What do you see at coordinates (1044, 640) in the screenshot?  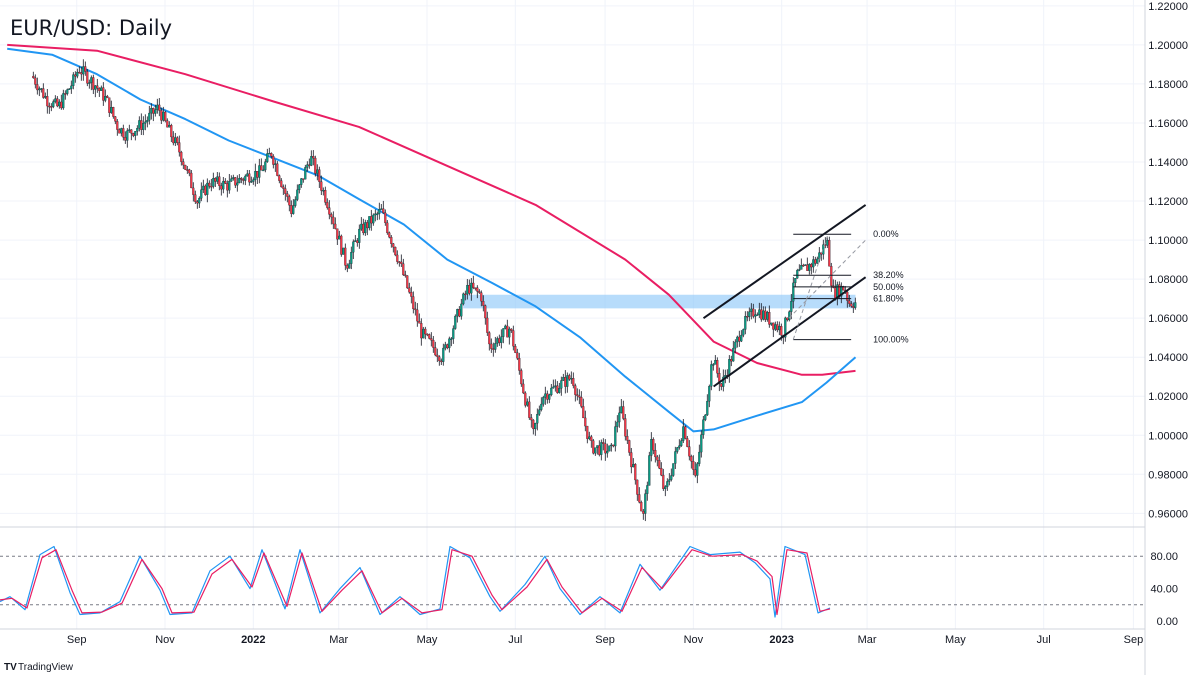 I see `time-tick-label: Jul` at bounding box center [1044, 640].